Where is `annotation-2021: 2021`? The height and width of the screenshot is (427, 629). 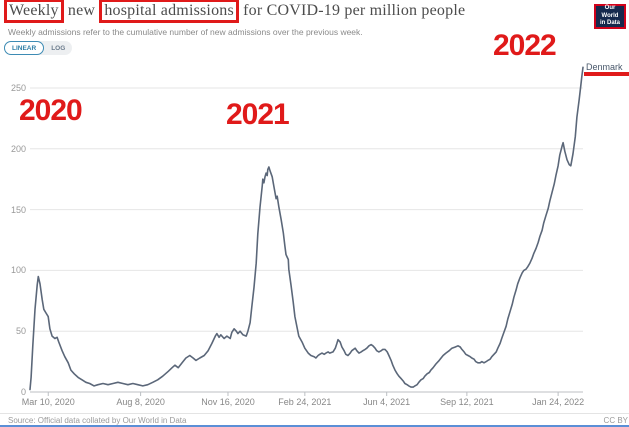
annotation-2021: 2021 is located at coordinates (258, 114).